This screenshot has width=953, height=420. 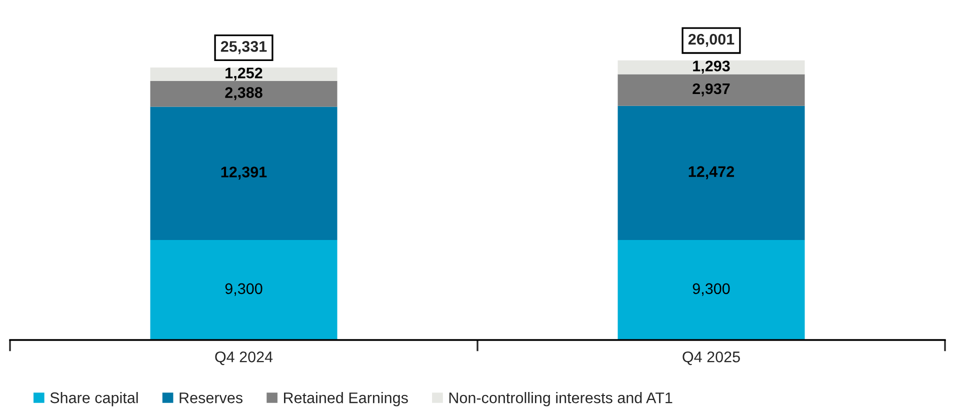 I want to click on data-label: 1,252, so click(x=244, y=74).